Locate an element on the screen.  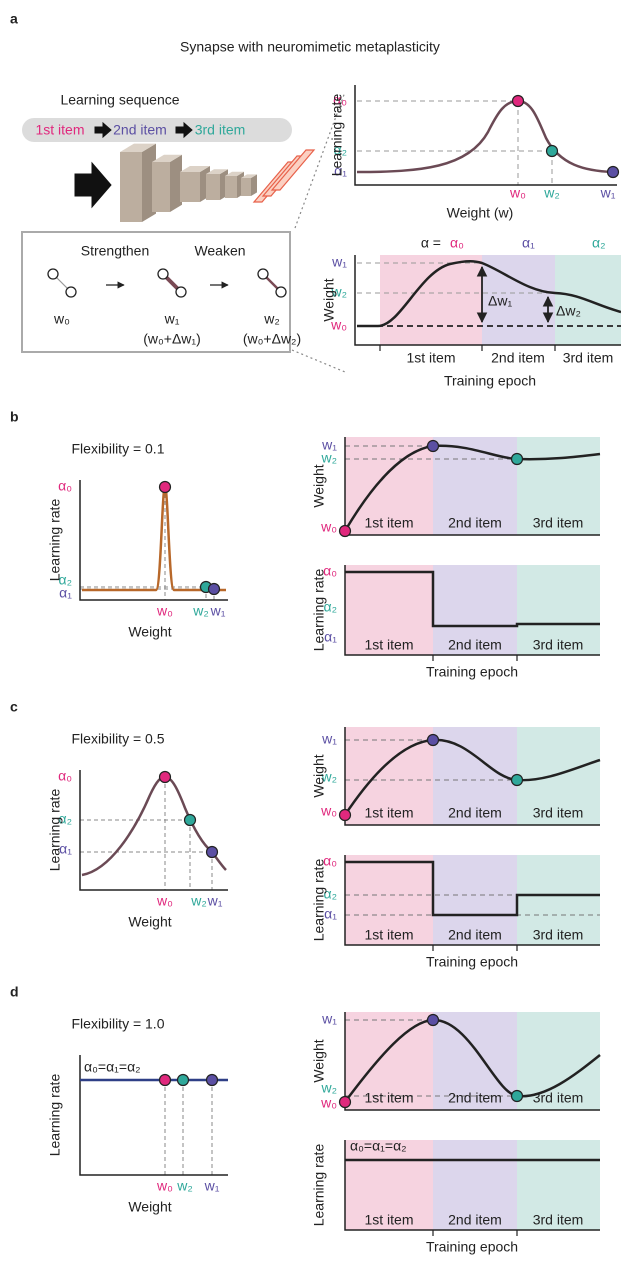
panel-label: b is located at coordinates (14, 417).